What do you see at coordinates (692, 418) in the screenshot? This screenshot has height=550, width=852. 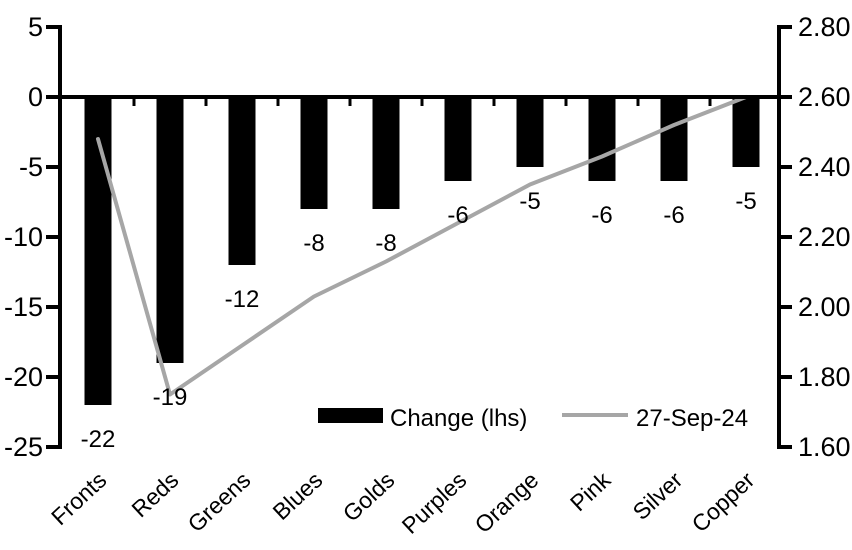 I see `legend-line-label: 27-Sep-24` at bounding box center [692, 418].